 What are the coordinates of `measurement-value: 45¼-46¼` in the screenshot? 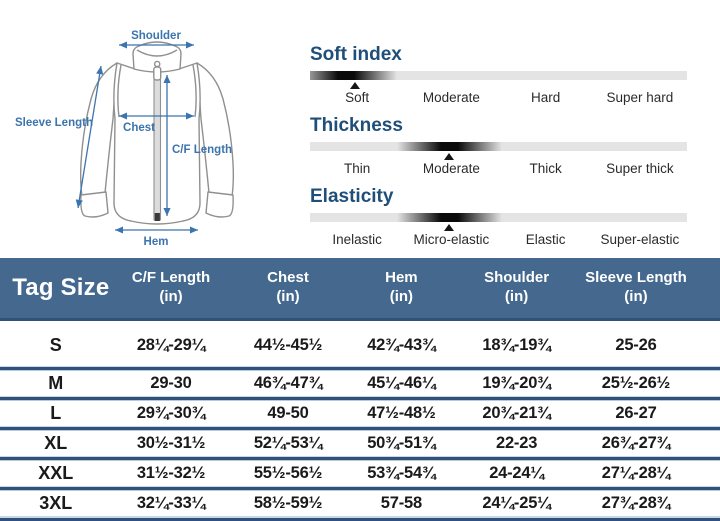 It's located at (401, 383).